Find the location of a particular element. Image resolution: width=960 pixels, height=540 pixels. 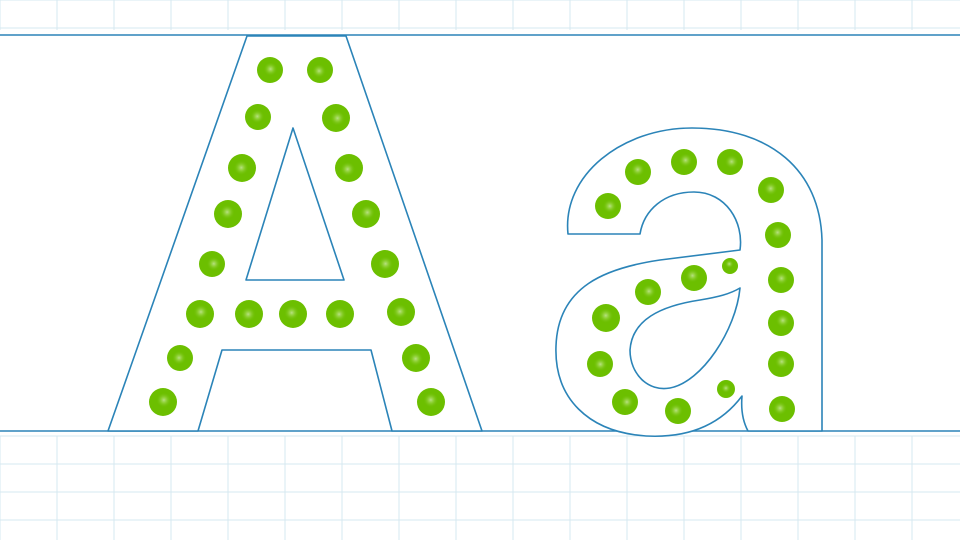

grid-top is located at coordinates (480, 15).